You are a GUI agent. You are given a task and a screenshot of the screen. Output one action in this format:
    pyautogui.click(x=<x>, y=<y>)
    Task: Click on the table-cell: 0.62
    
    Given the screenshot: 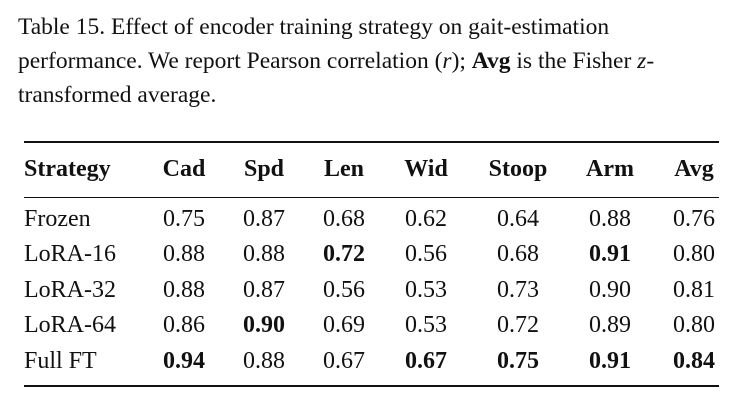 What is the action you would take?
    pyautogui.click(x=426, y=219)
    